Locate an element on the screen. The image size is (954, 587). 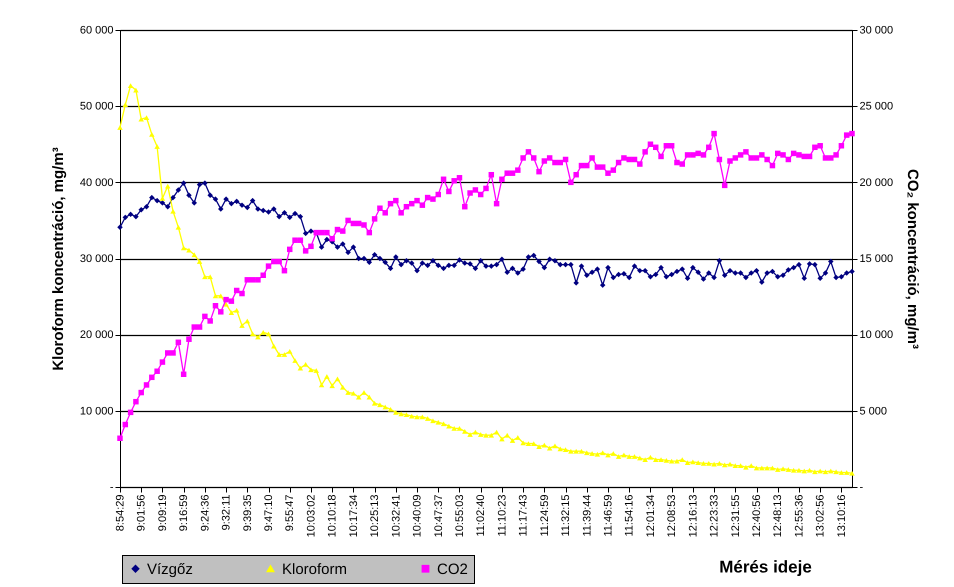
y-axis-title: Kloroform koncentráció, mg/m³ is located at coordinates (58, 259).